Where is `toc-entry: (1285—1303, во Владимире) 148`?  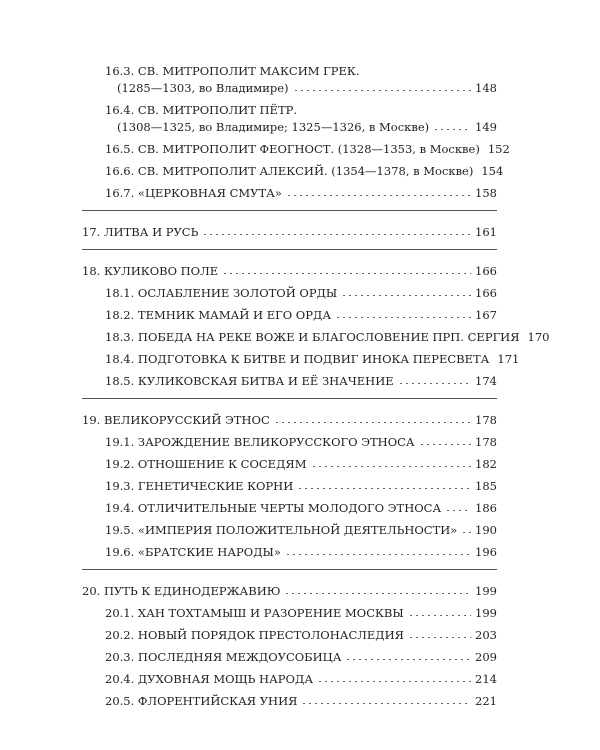 toc-entry: (1285—1303, во Владимире) 148 is located at coordinates (307, 88).